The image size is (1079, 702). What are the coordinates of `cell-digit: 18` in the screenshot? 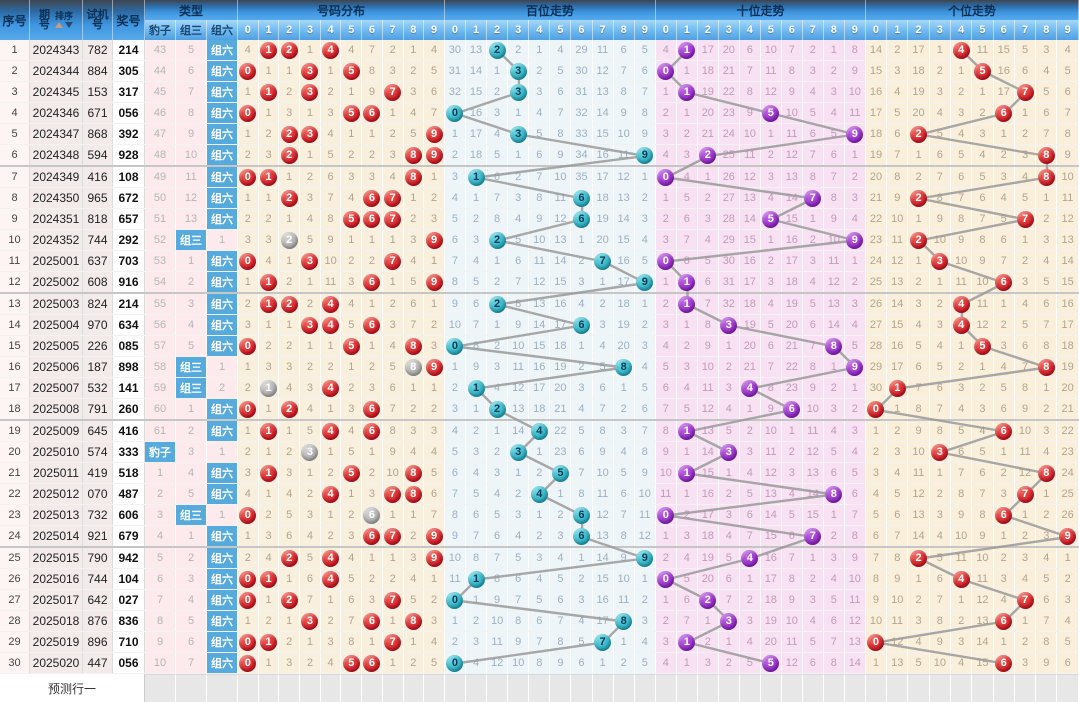 It's located at (561, 346).